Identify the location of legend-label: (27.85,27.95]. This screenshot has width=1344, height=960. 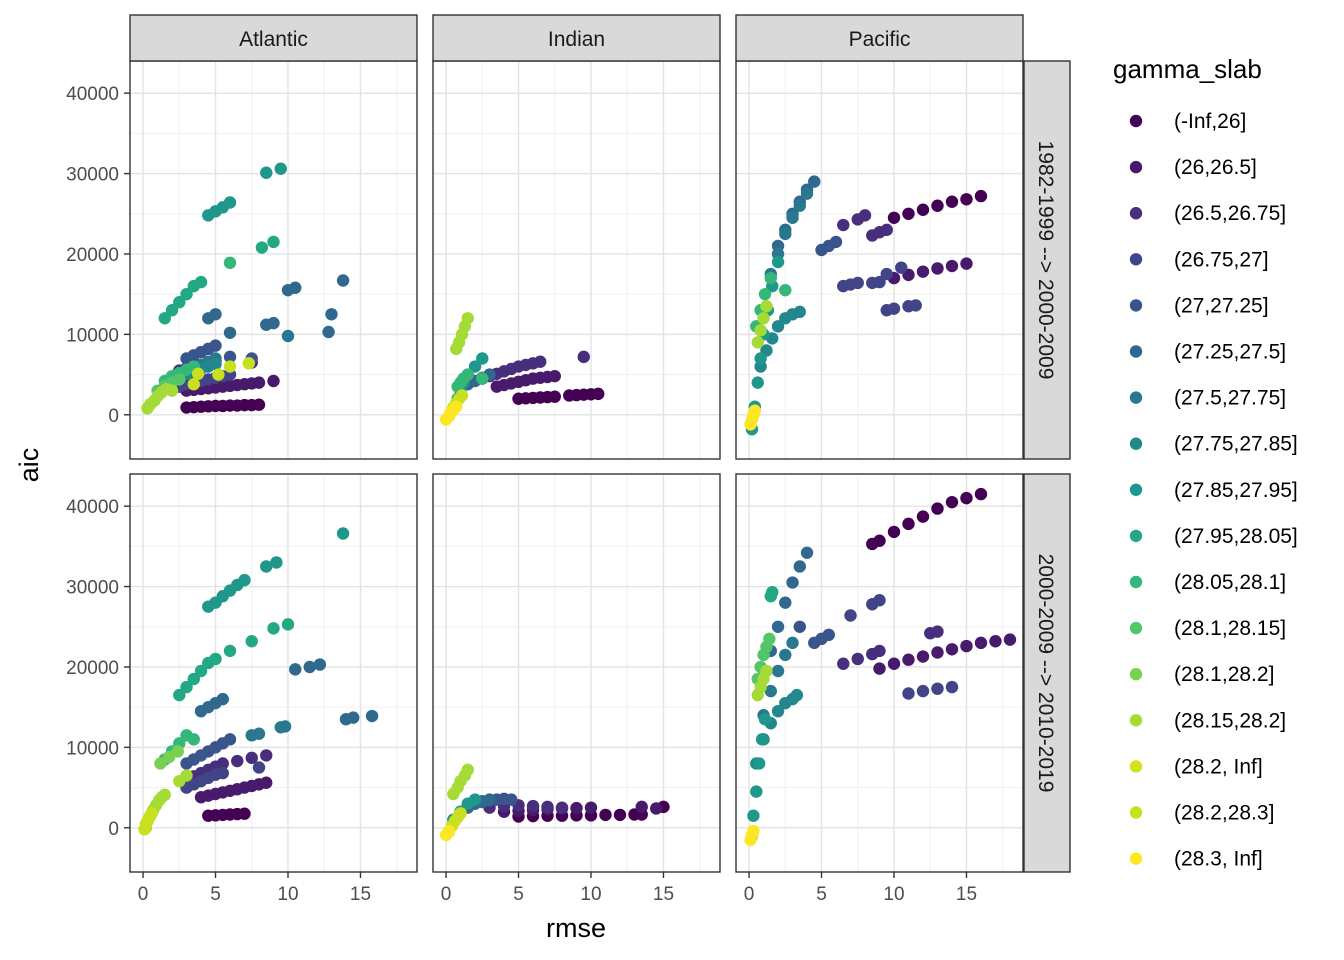
(1236, 490).